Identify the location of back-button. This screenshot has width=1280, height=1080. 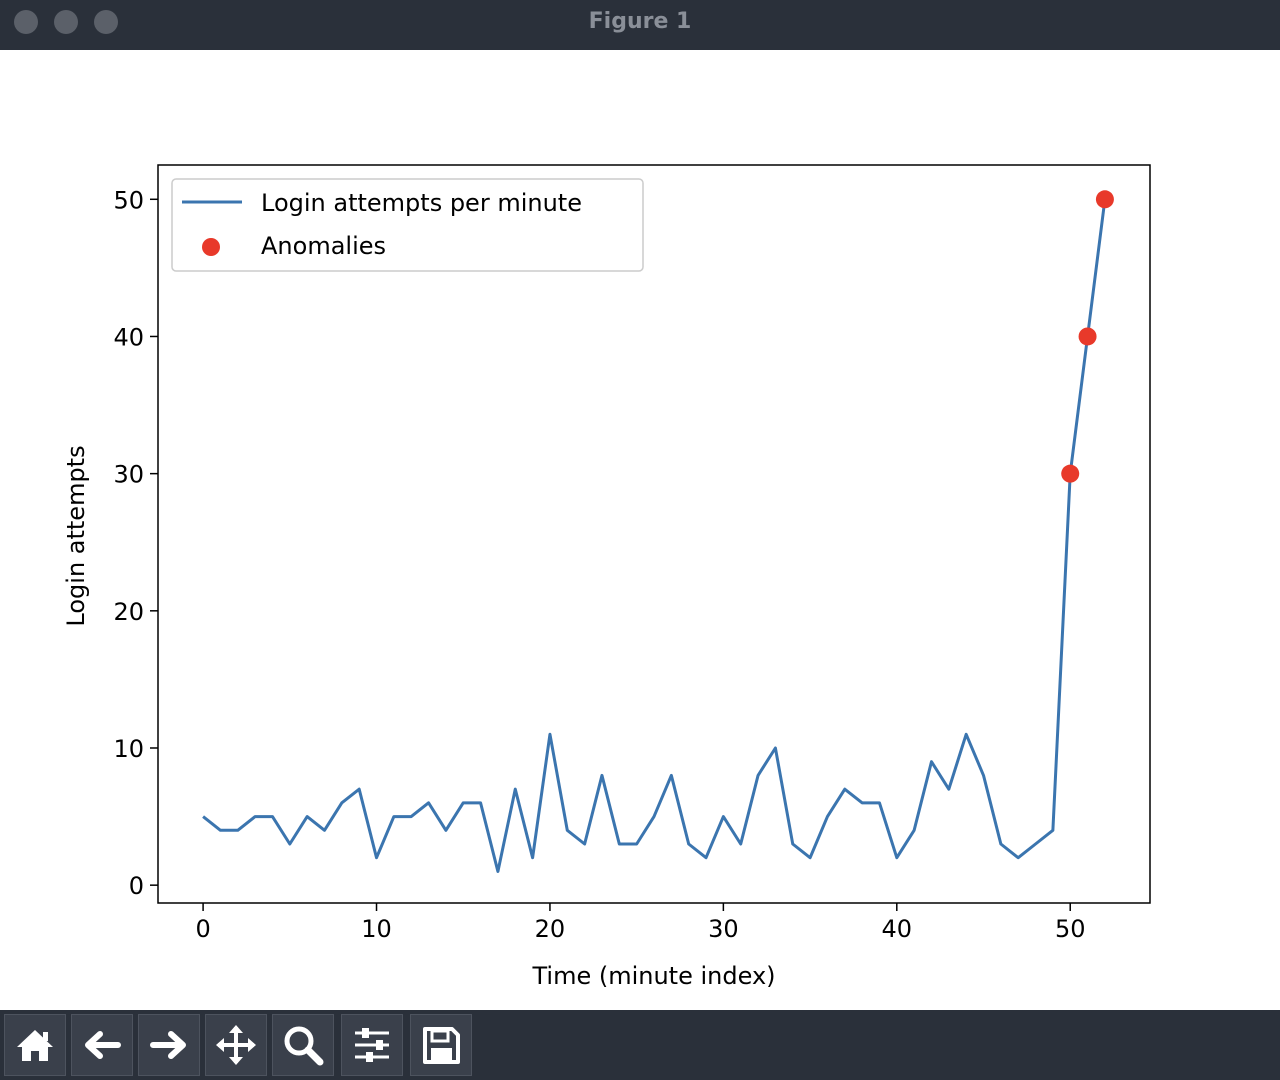
(102, 1045).